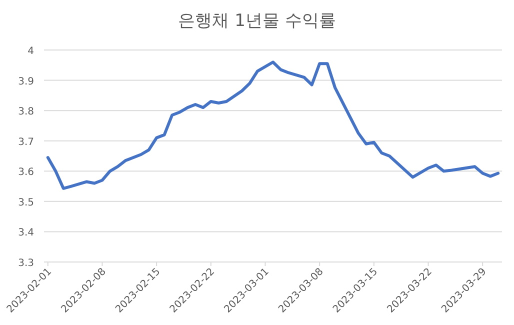  What do you see at coordinates (26, 142) in the screenshot?
I see `y-tick-label: 3.7` at bounding box center [26, 142].